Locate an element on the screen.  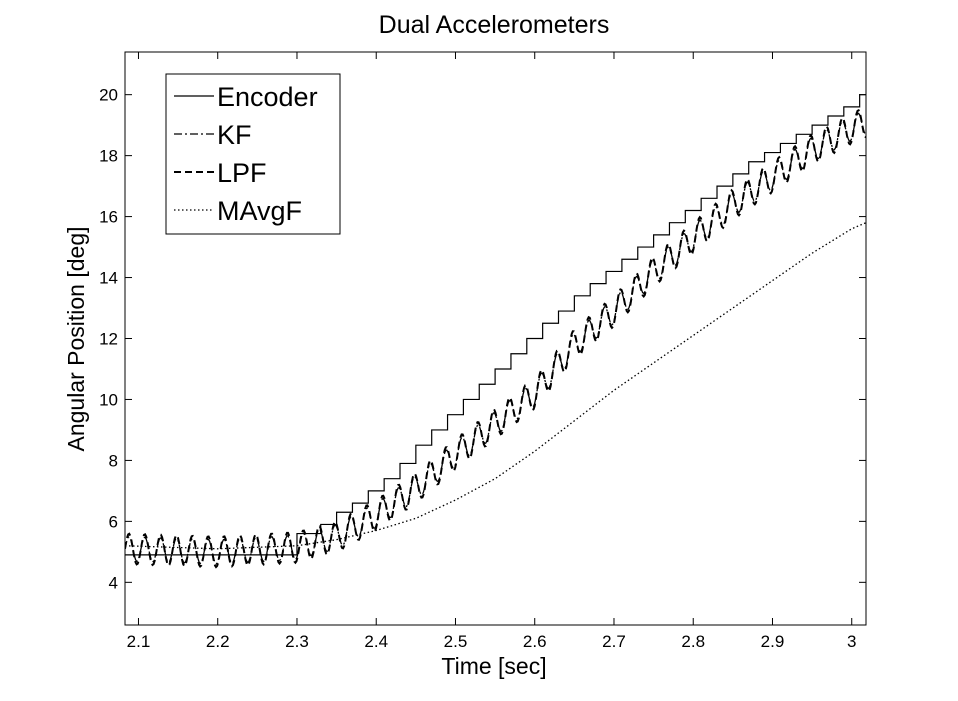
y-tick-label: 18 is located at coordinates (108, 156).